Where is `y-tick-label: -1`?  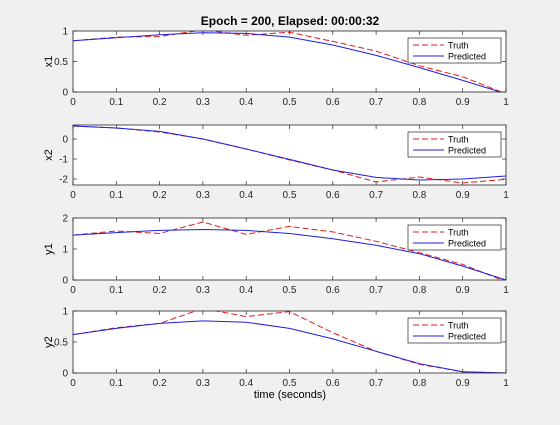 y-tick-label: -1 is located at coordinates (63, 160).